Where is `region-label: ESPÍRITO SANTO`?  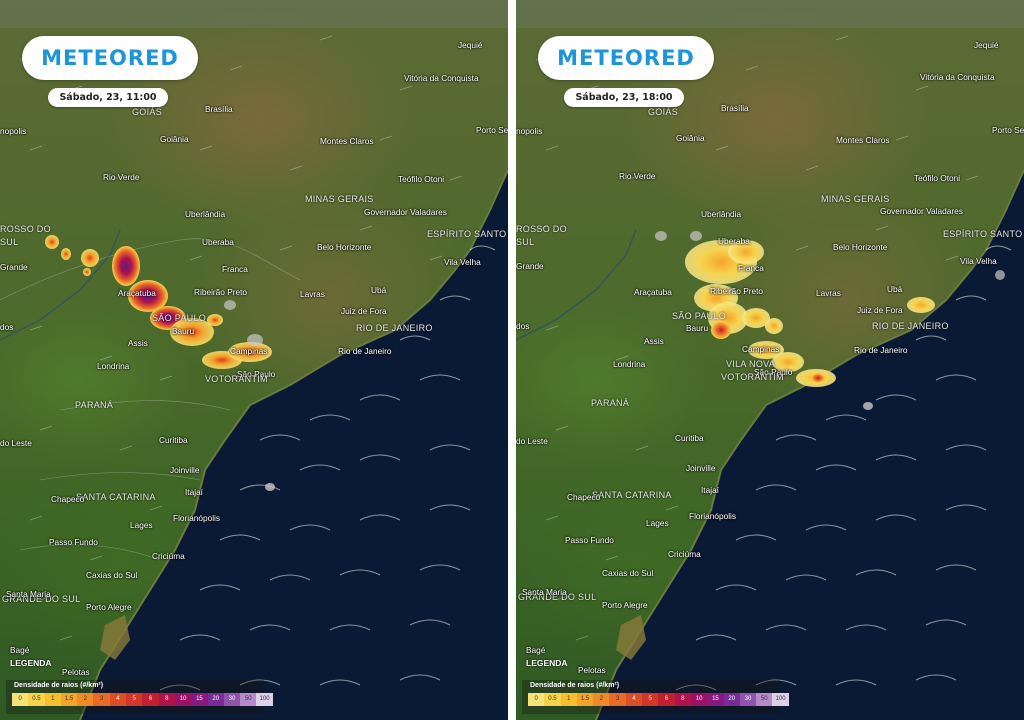
region-label: ESPÍRITO SANTO is located at coordinates (467, 234).